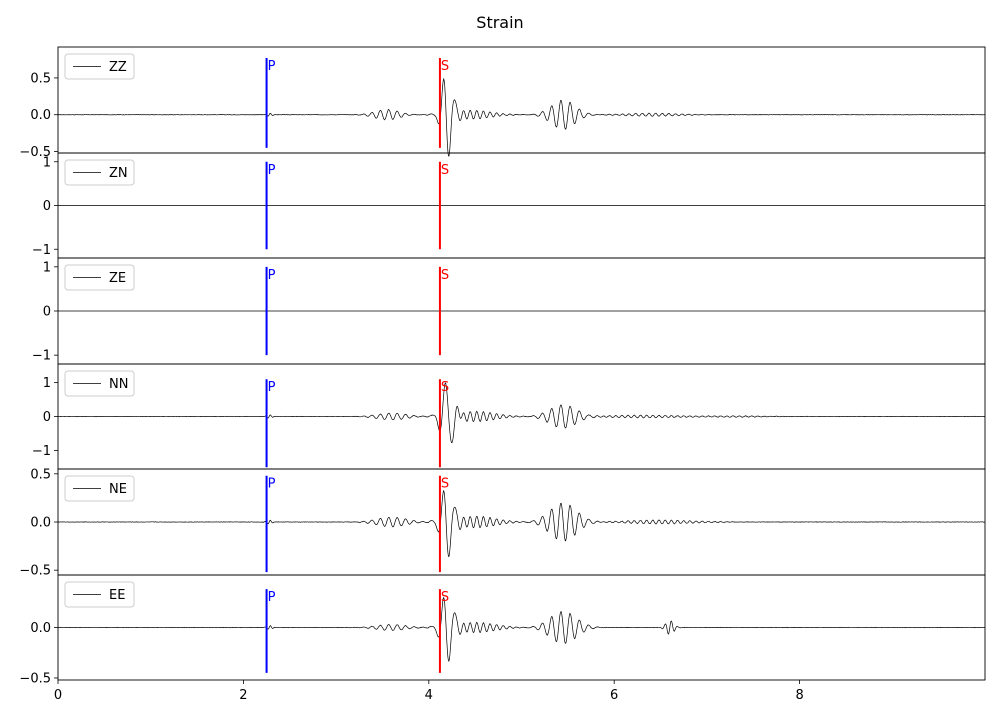 The width and height of the screenshot is (1000, 719). What do you see at coordinates (429, 695) in the screenshot?
I see `x-tick-label: 4` at bounding box center [429, 695].